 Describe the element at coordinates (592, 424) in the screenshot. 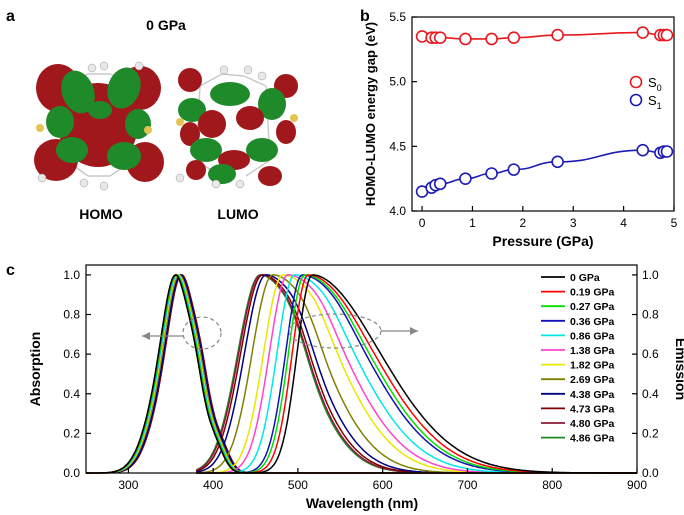

I see `legend-label-4-80: 4.80 GPa` at that location.